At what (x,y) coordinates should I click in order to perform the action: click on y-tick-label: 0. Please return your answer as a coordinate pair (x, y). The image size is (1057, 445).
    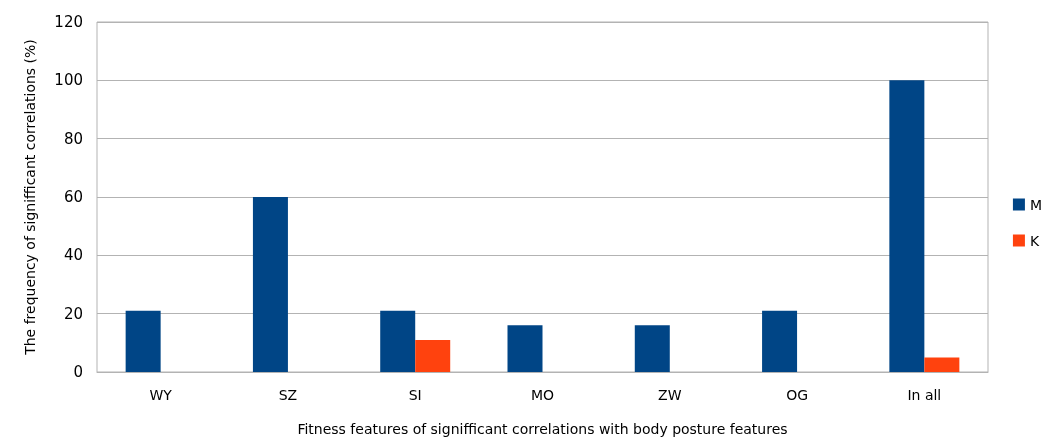
    Looking at the image, I should click on (78, 372).